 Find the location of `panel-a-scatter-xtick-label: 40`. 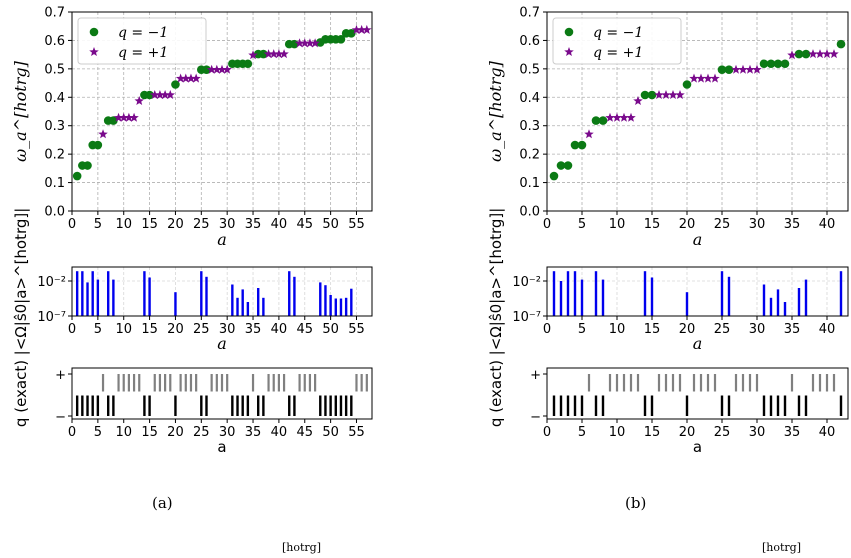

panel-a-scatter-xtick-label: 40 is located at coordinates (279, 224).